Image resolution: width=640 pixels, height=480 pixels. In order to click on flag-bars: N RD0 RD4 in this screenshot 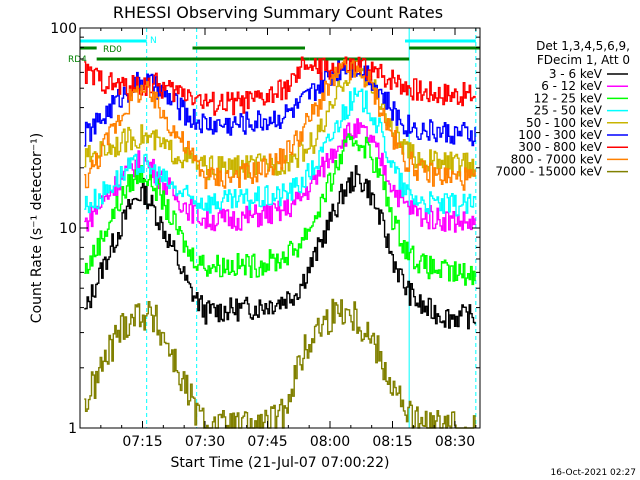, I will do `click(274, 50)`.